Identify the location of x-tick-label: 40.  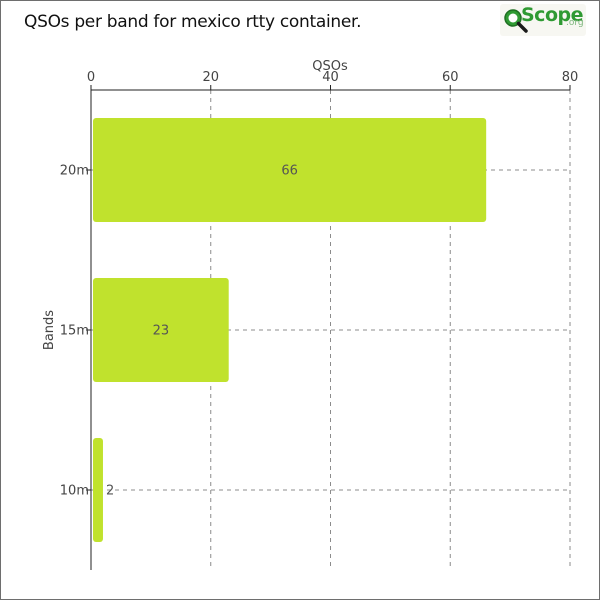
(330, 77).